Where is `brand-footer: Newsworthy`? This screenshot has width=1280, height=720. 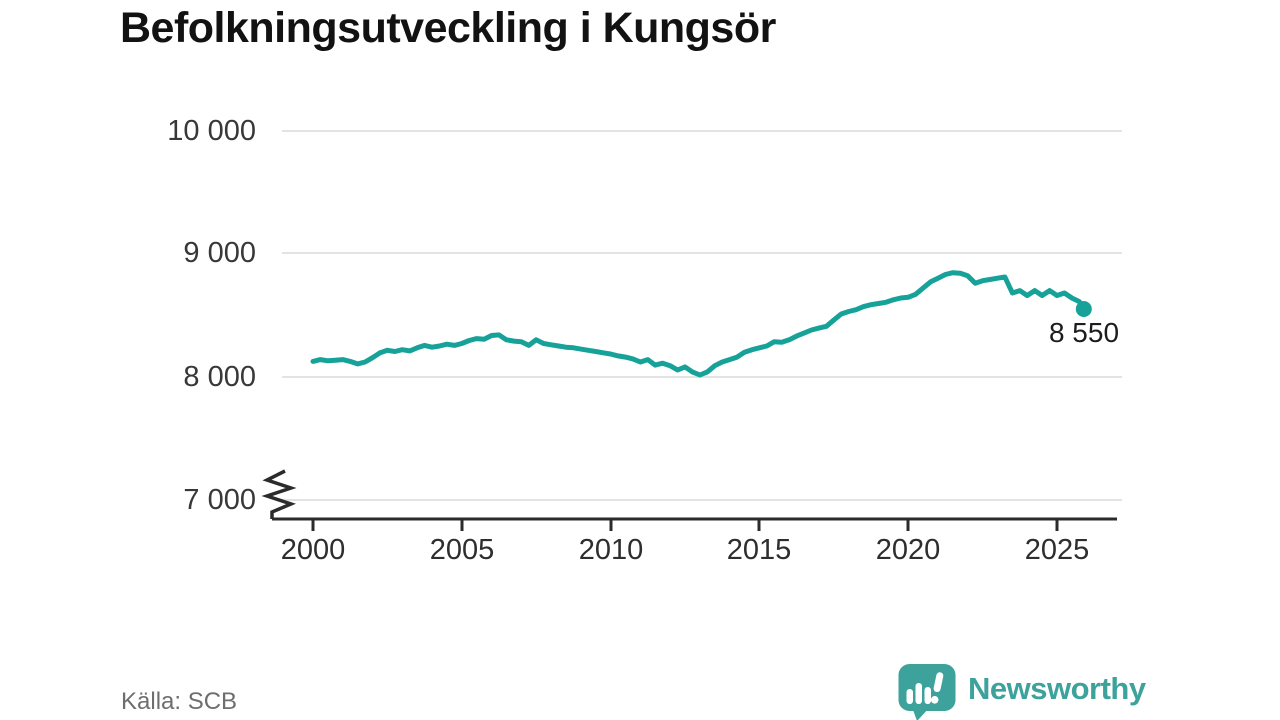
brand-footer: Newsworthy is located at coordinates (1022, 691).